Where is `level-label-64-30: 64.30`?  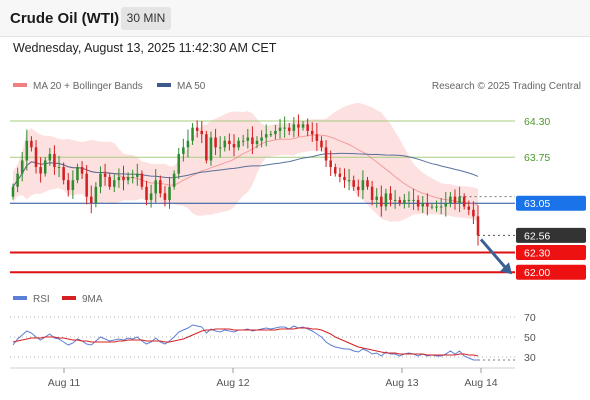 level-label-64-30: 64.30 is located at coordinates (537, 122).